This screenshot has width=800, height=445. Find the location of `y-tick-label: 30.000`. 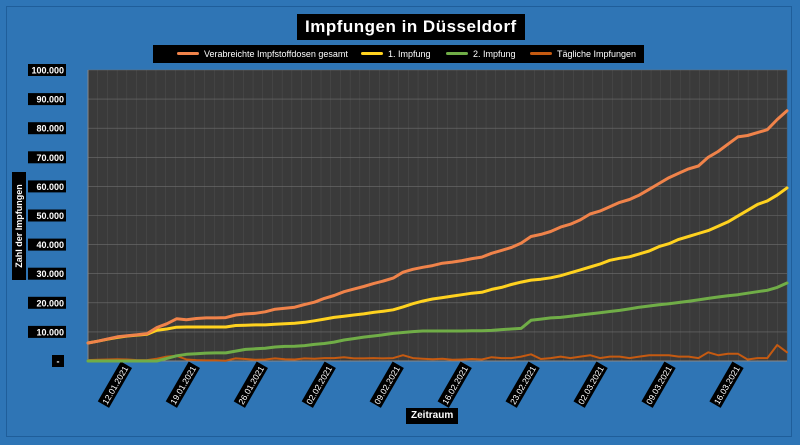

y-tick-label: 30.000 is located at coordinates (50, 274).